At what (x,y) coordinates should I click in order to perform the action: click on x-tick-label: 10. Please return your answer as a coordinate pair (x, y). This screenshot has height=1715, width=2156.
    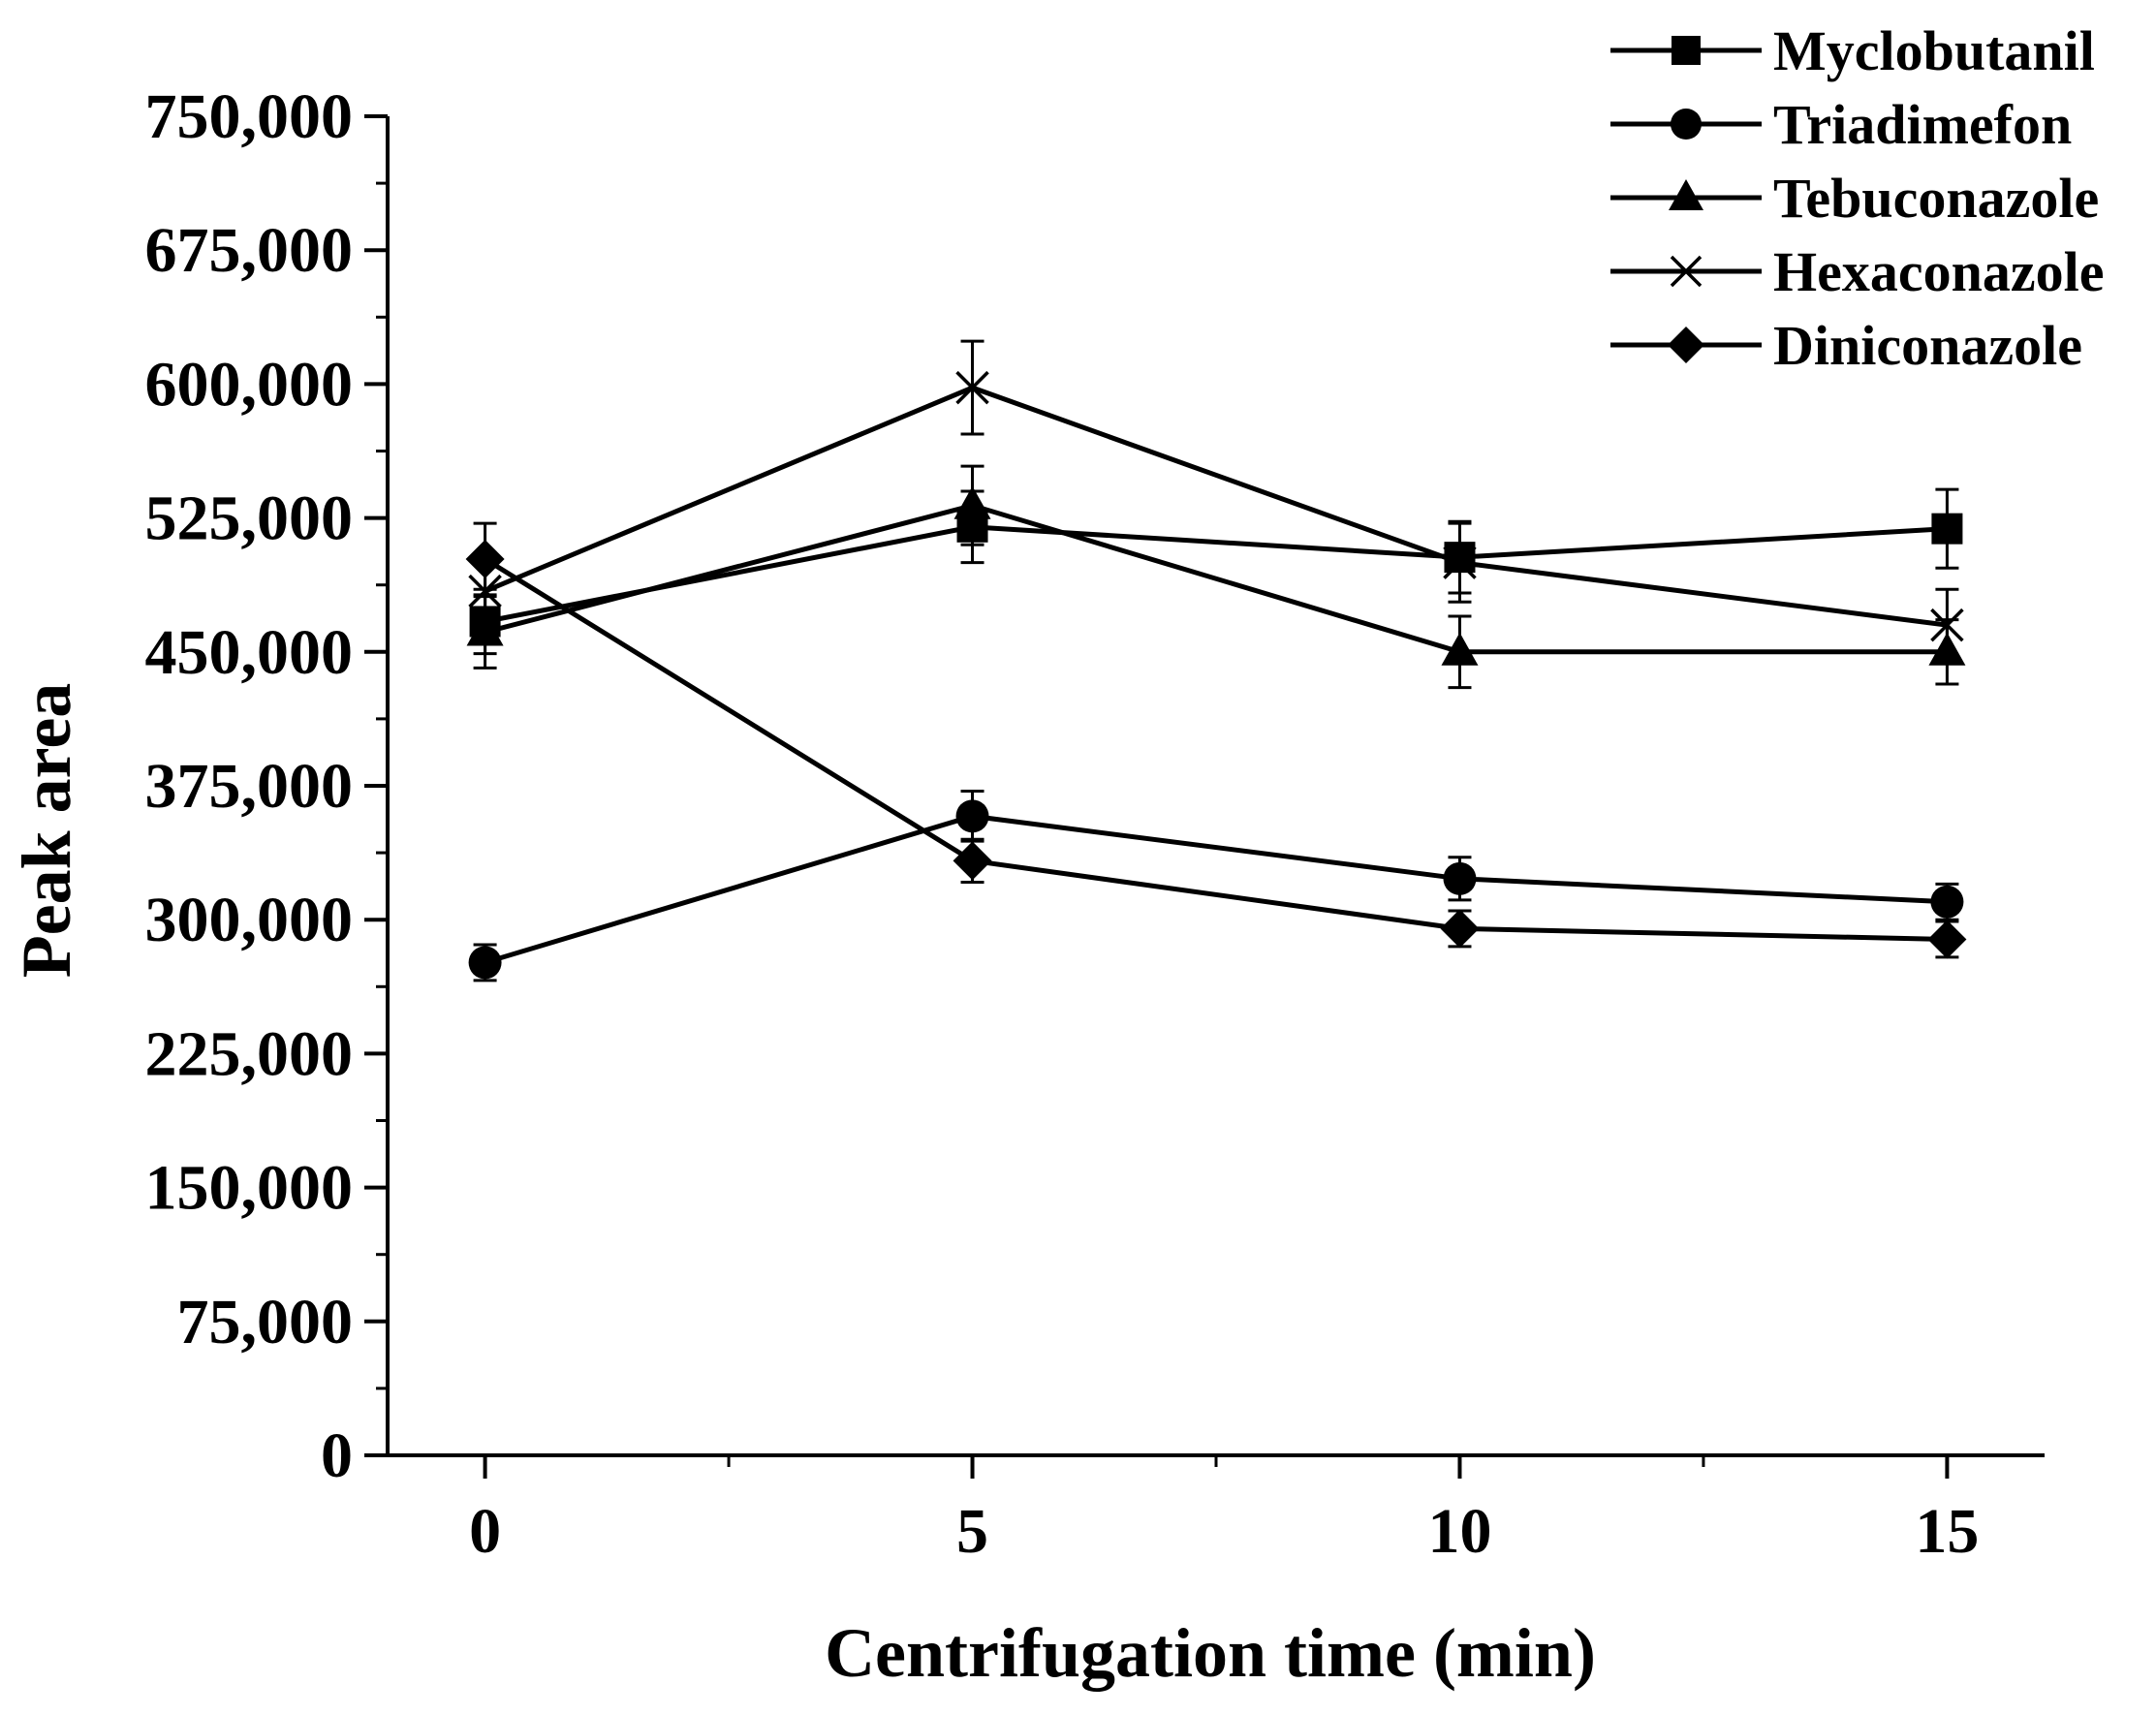
    Looking at the image, I should click on (1459, 1531).